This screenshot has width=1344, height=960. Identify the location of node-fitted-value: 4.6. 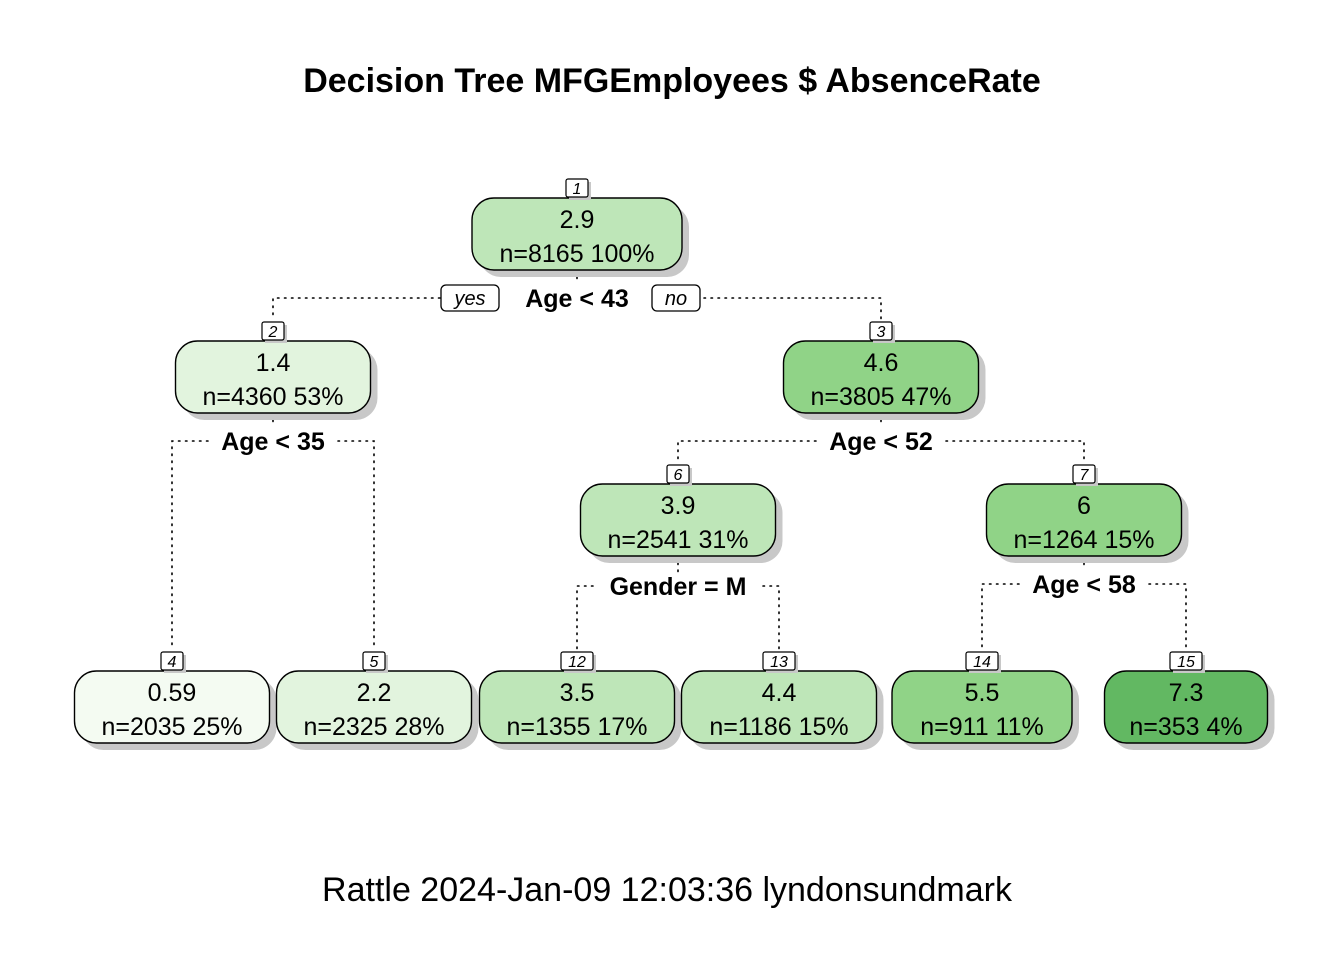
(881, 363).